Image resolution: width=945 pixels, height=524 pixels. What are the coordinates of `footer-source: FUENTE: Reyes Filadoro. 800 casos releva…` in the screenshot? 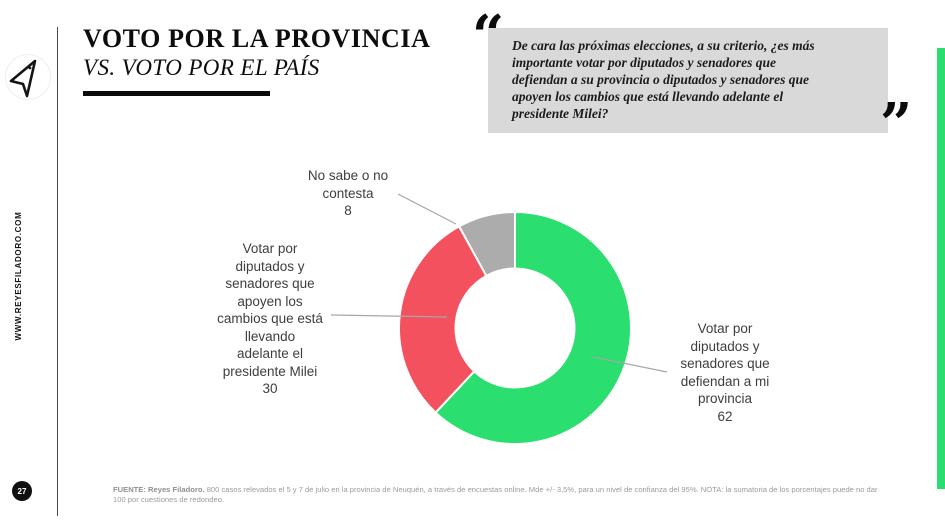 It's located at (502, 495).